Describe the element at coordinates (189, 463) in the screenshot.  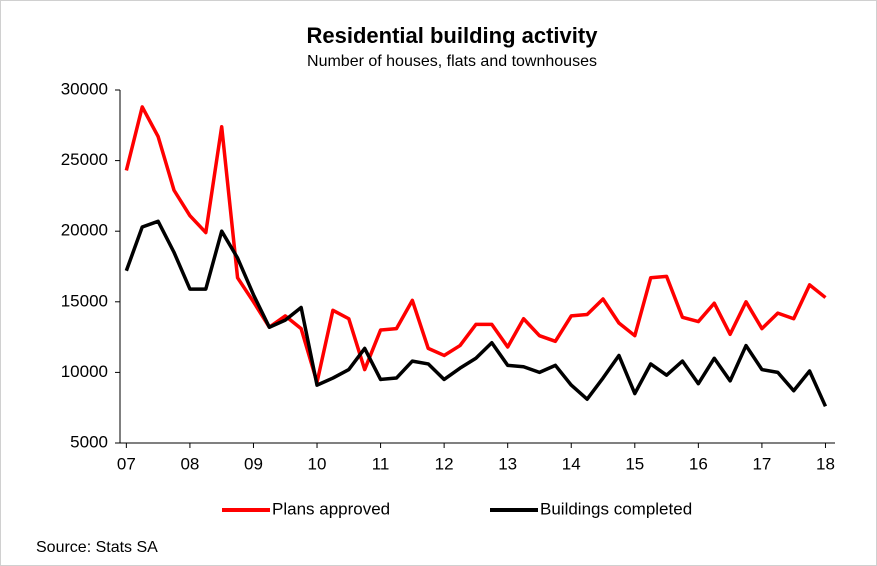
I see `x-tick-label: 08` at that location.